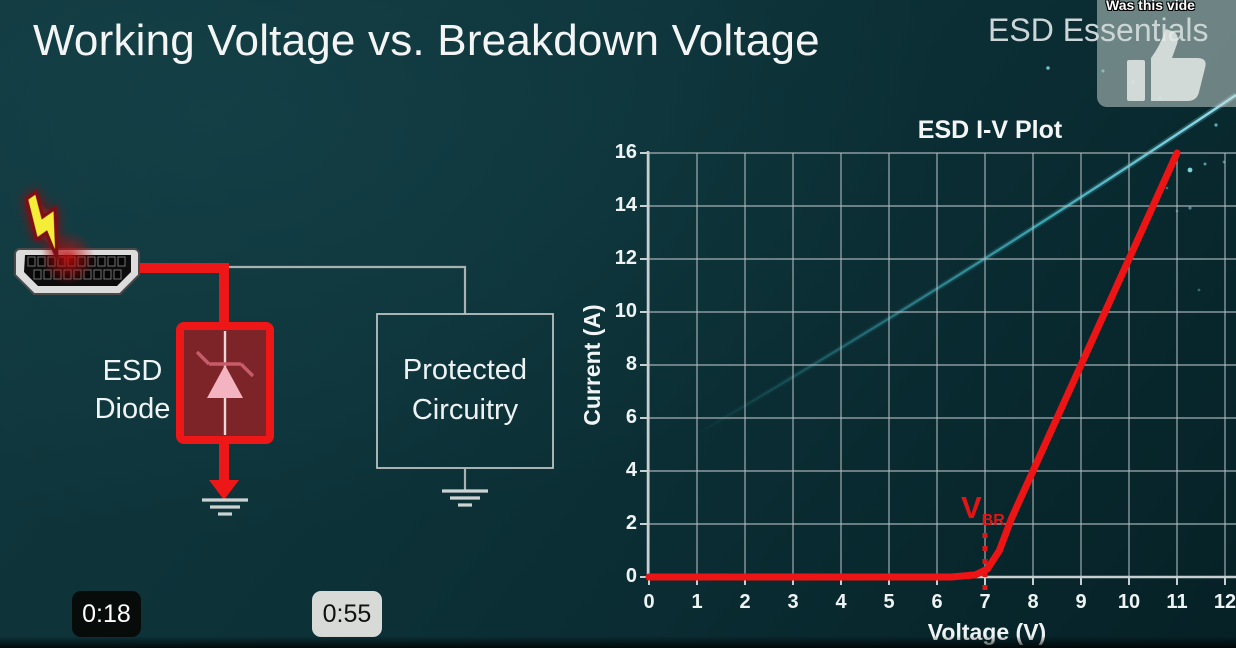 The height and width of the screenshot is (648, 1236). I want to click on hdmi-connector-icon, so click(77, 263).